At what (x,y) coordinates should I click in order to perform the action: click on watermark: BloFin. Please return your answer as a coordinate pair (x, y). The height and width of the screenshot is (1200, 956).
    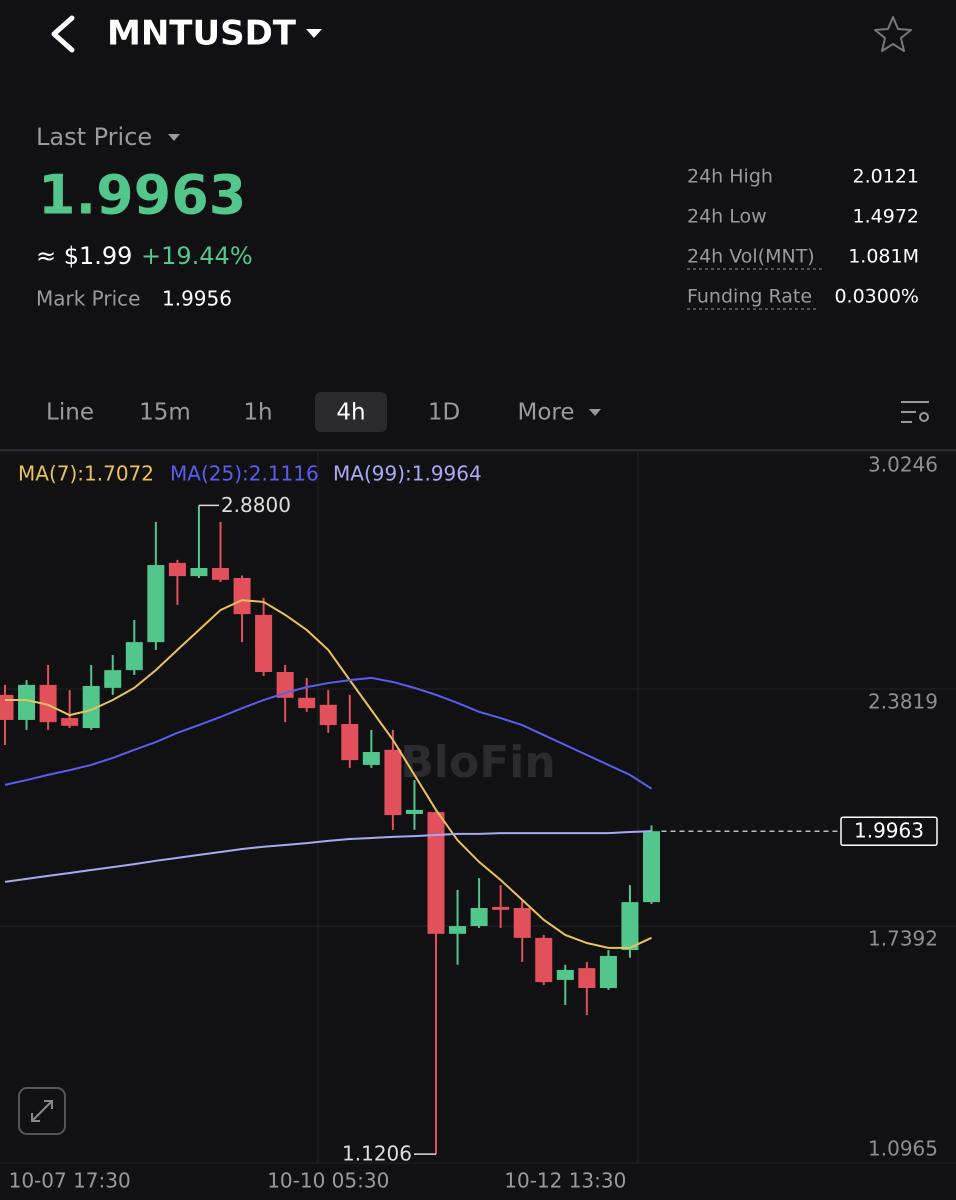
    Looking at the image, I should click on (477, 762).